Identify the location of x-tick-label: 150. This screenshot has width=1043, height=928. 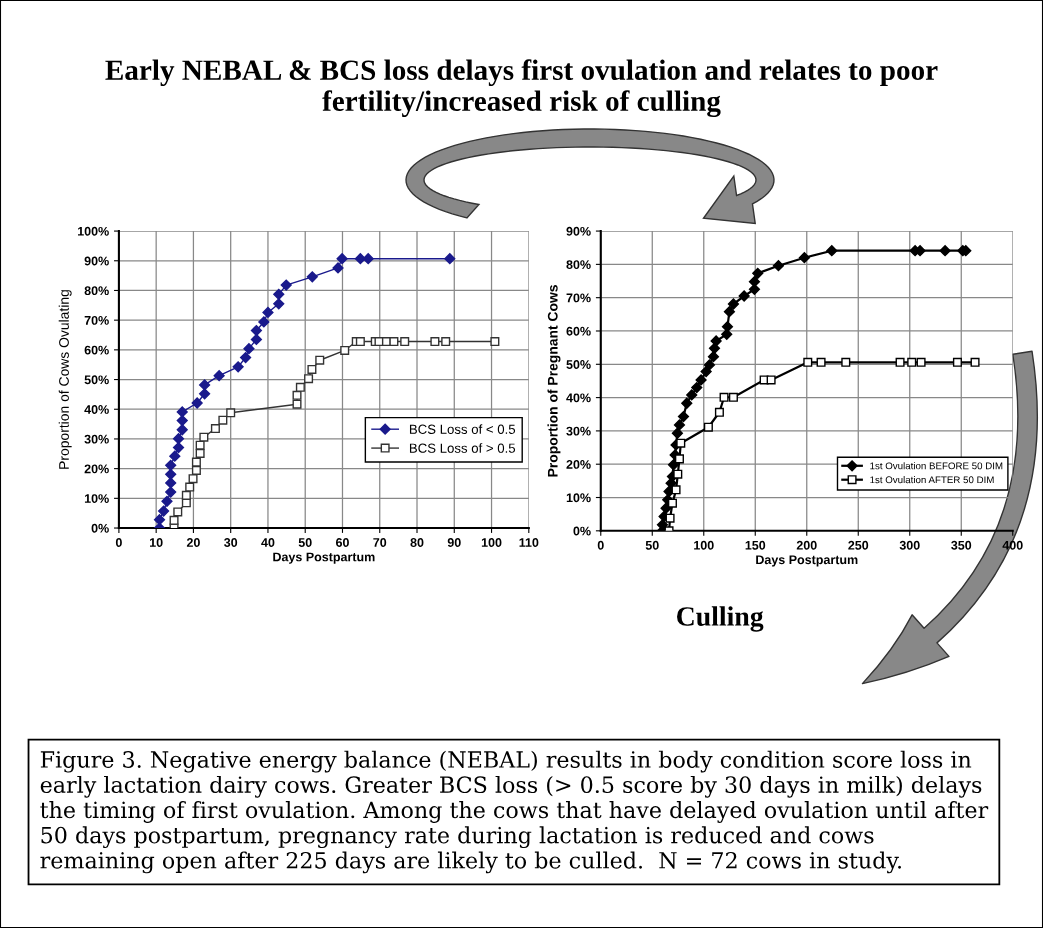
(755, 545).